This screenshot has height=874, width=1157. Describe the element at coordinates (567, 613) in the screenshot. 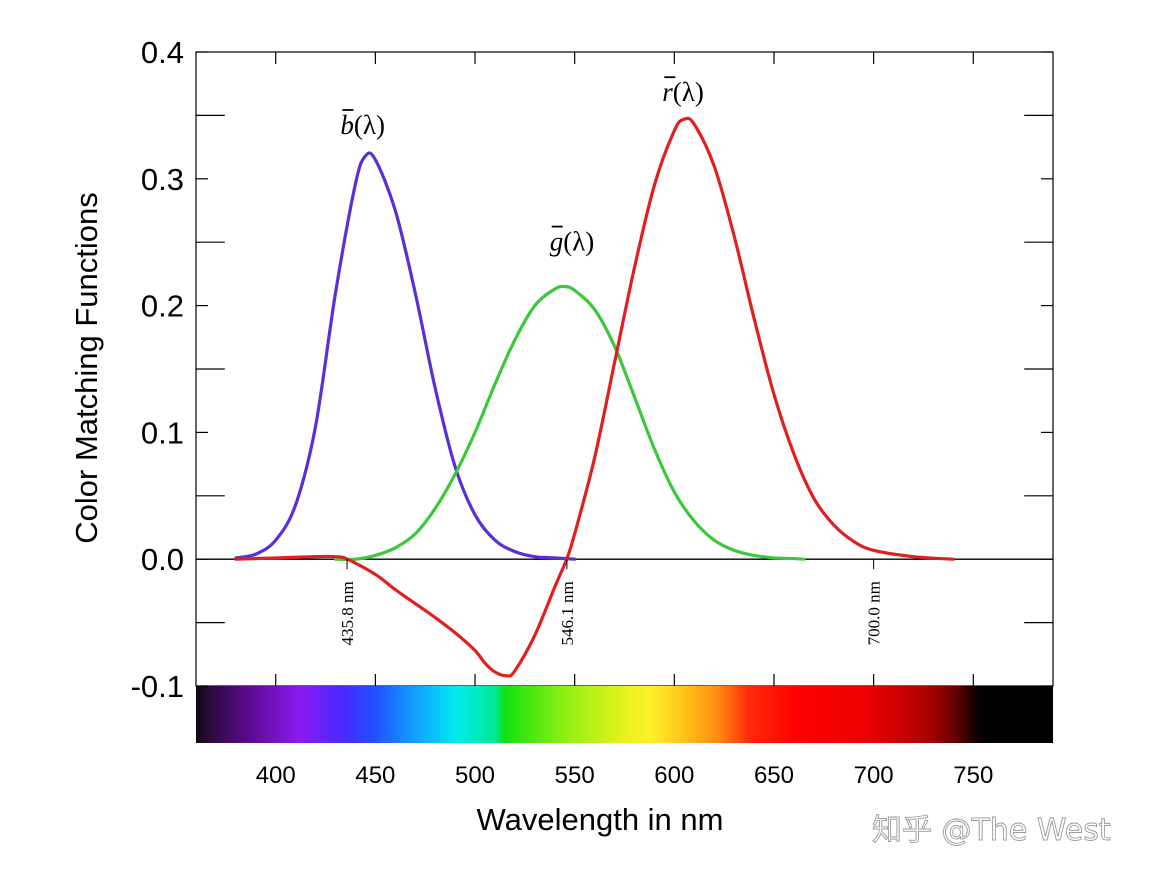

I see `wavelength-annotation: 546.1 nm` at that location.